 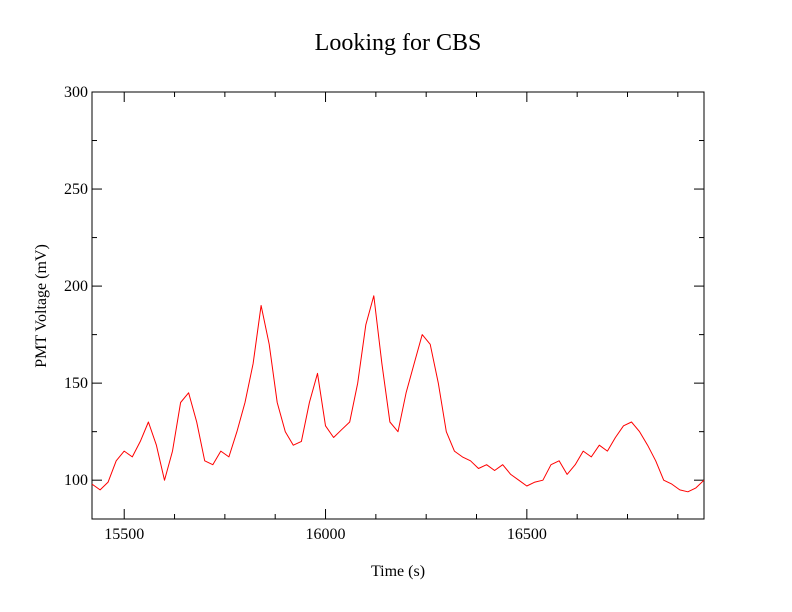 I want to click on y-tick-label: 200, so click(x=76, y=286).